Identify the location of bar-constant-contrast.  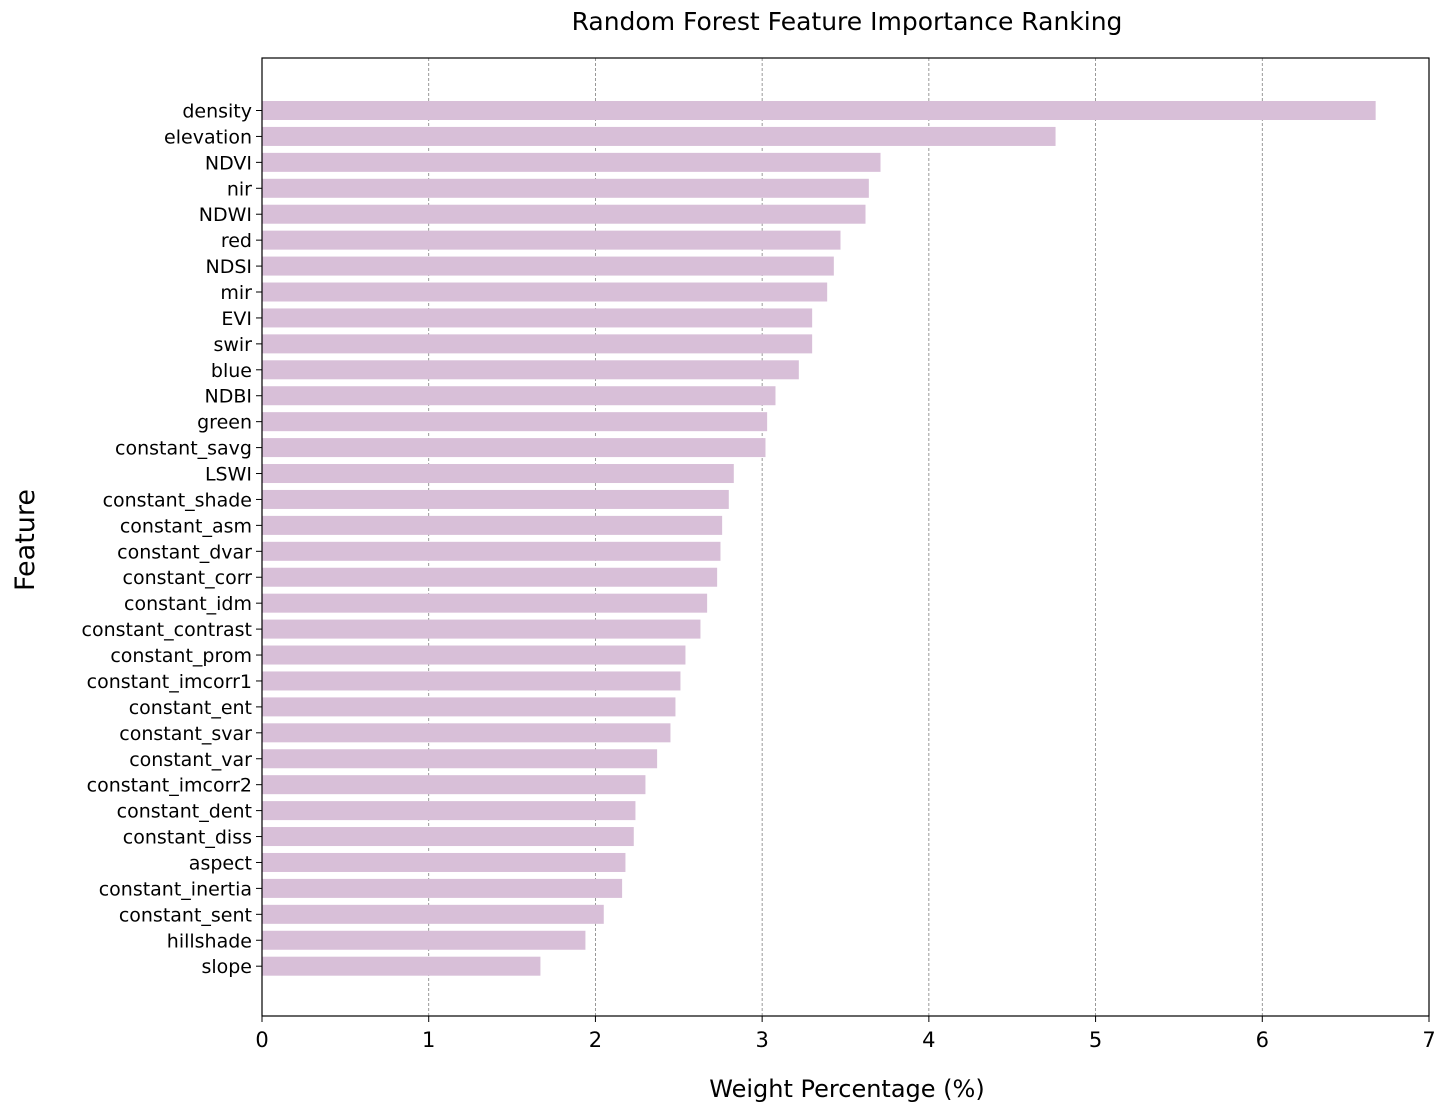
(481, 629).